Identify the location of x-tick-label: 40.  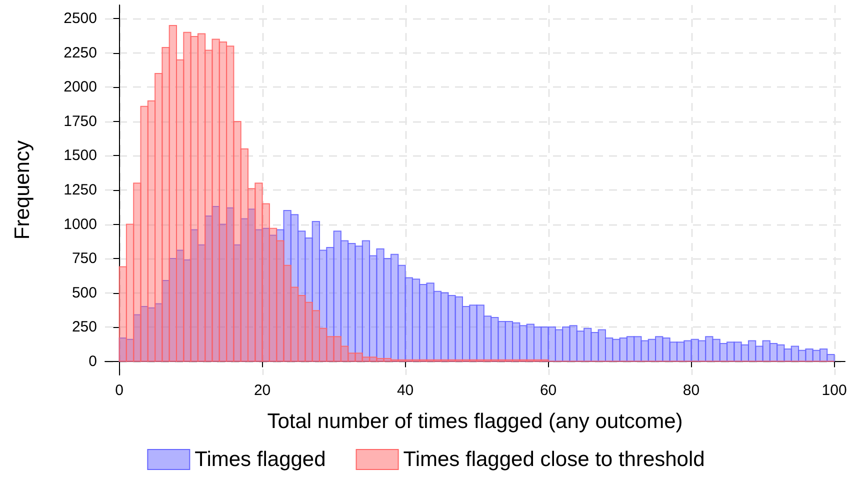
(405, 390).